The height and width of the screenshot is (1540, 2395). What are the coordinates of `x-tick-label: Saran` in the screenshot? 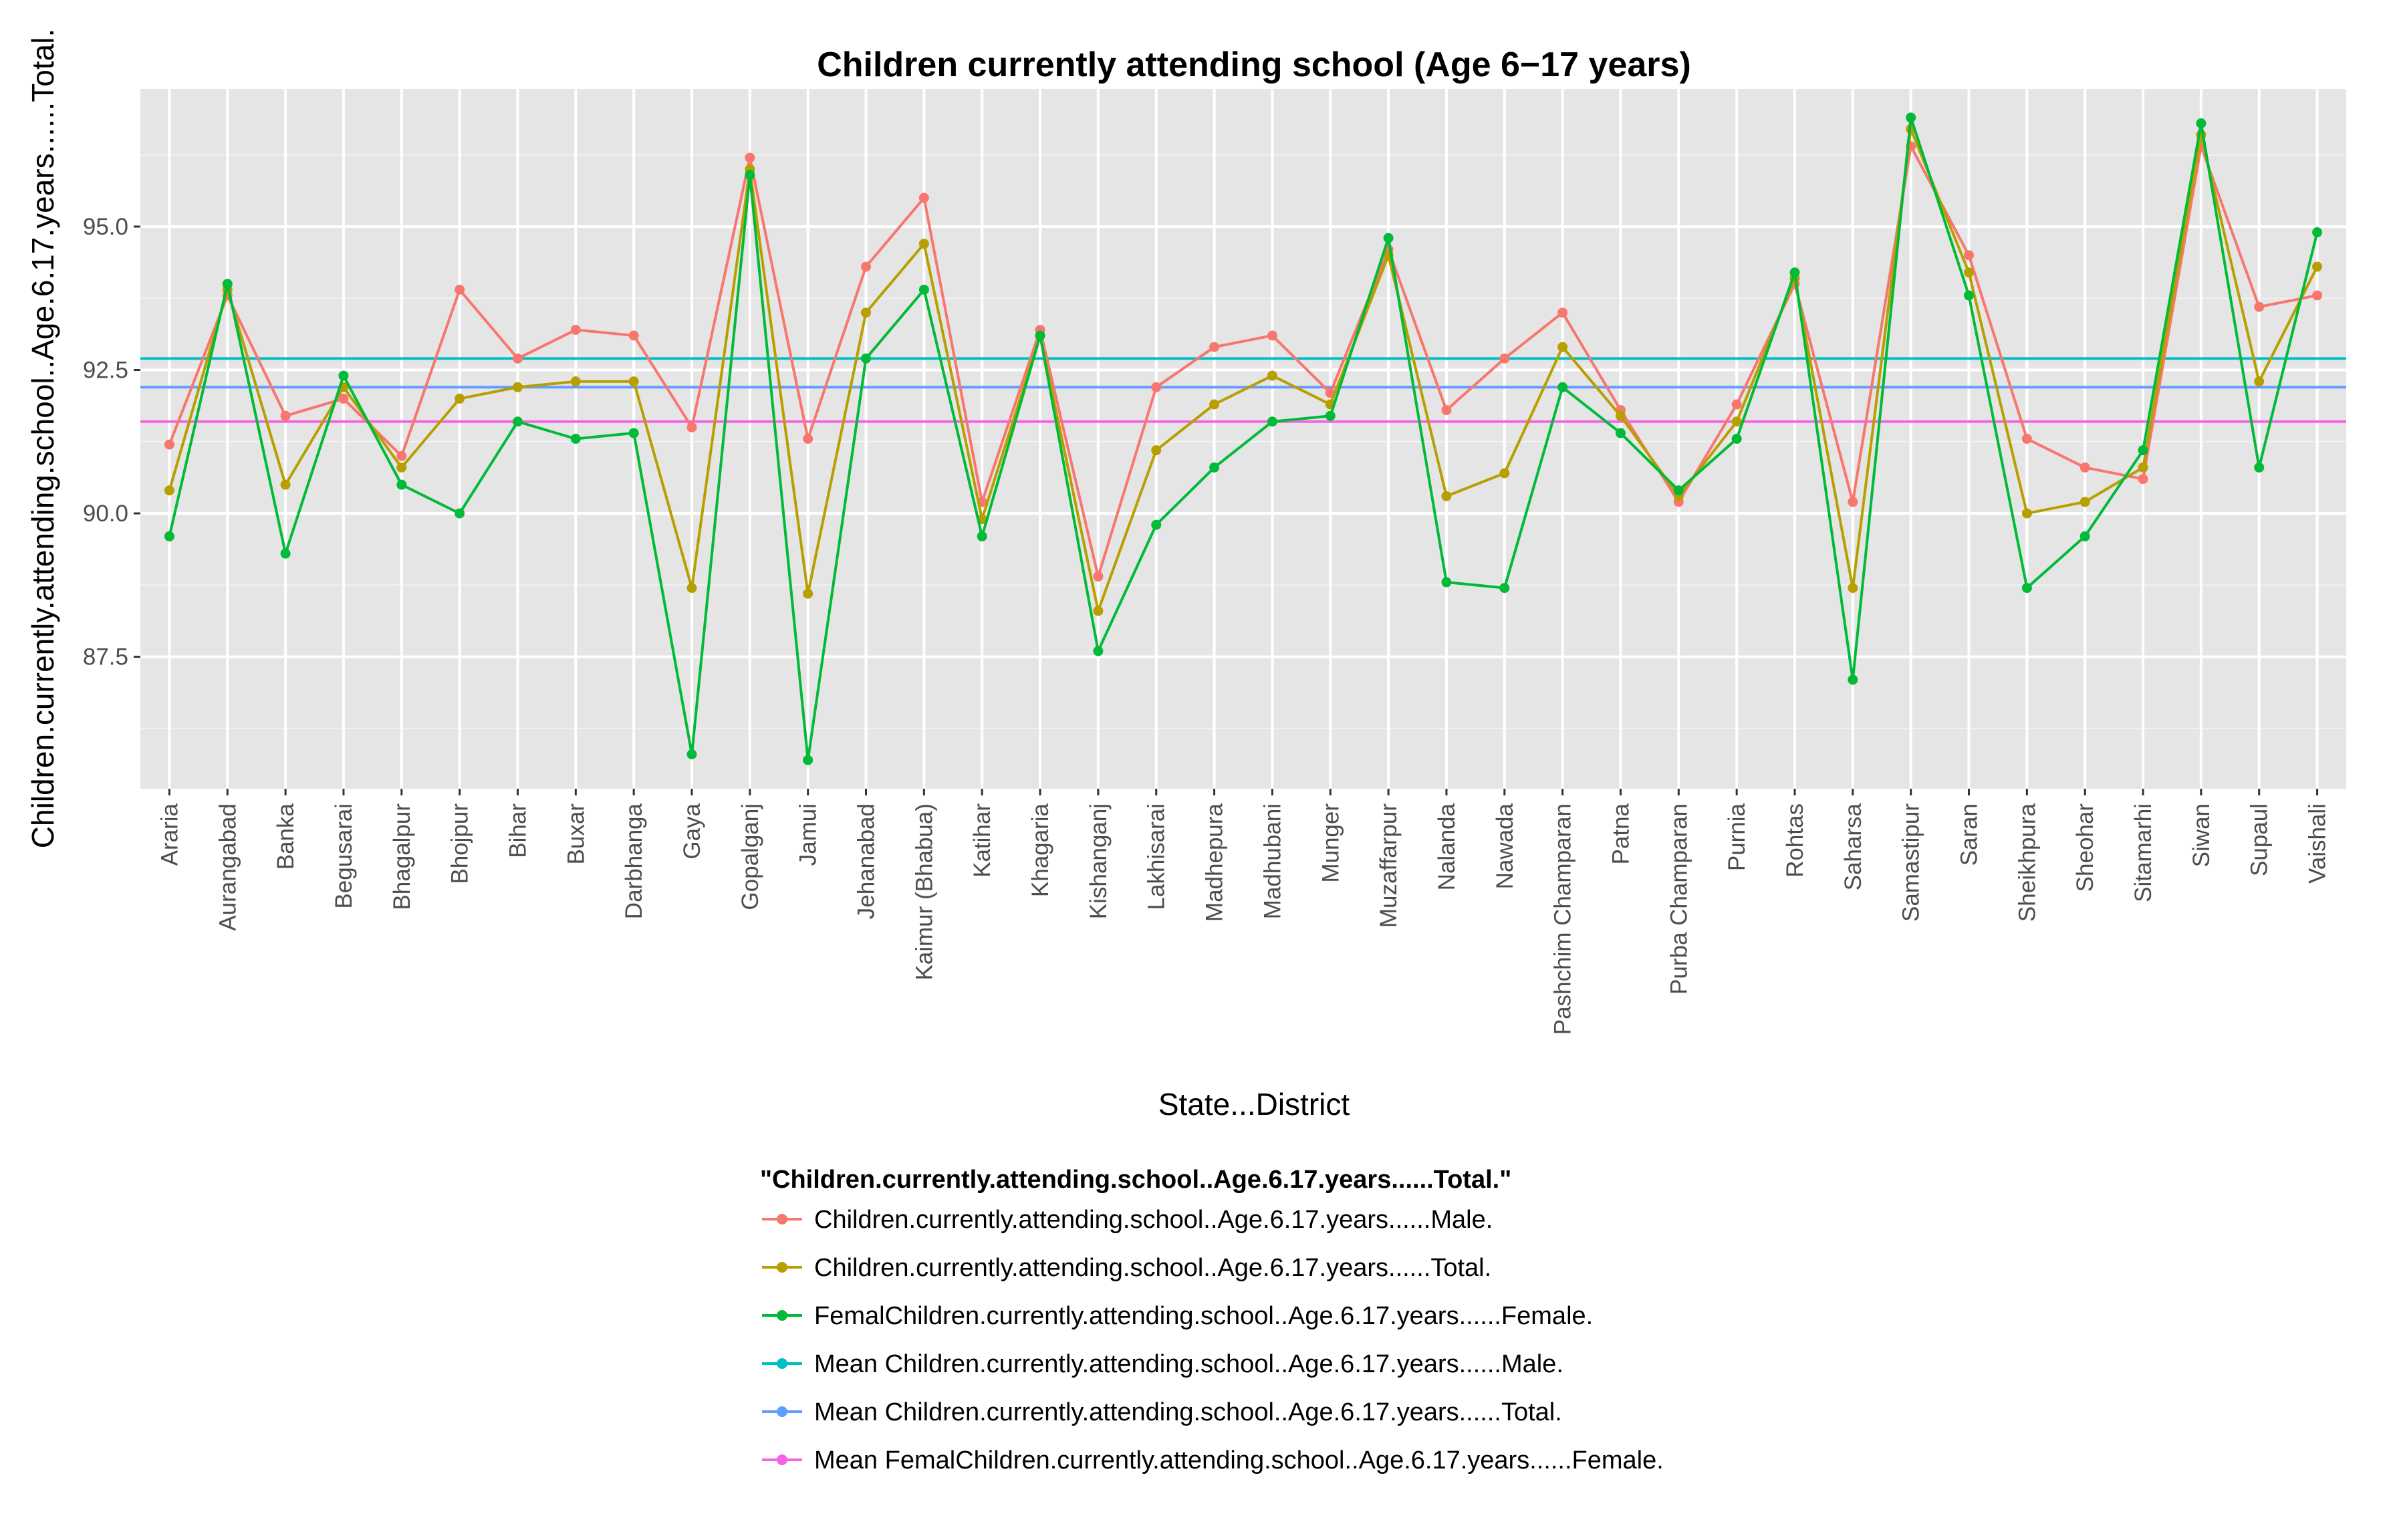 It's located at (1970, 834).